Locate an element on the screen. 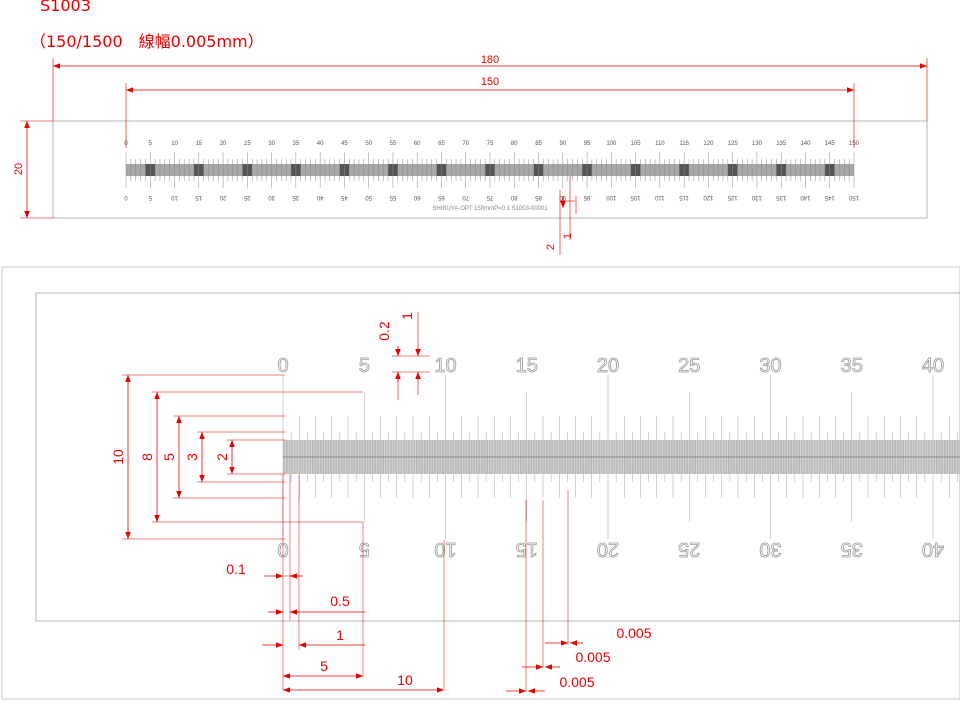 The width and height of the screenshot is (960, 702). overview-scale-label: 25 is located at coordinates (247, 144).